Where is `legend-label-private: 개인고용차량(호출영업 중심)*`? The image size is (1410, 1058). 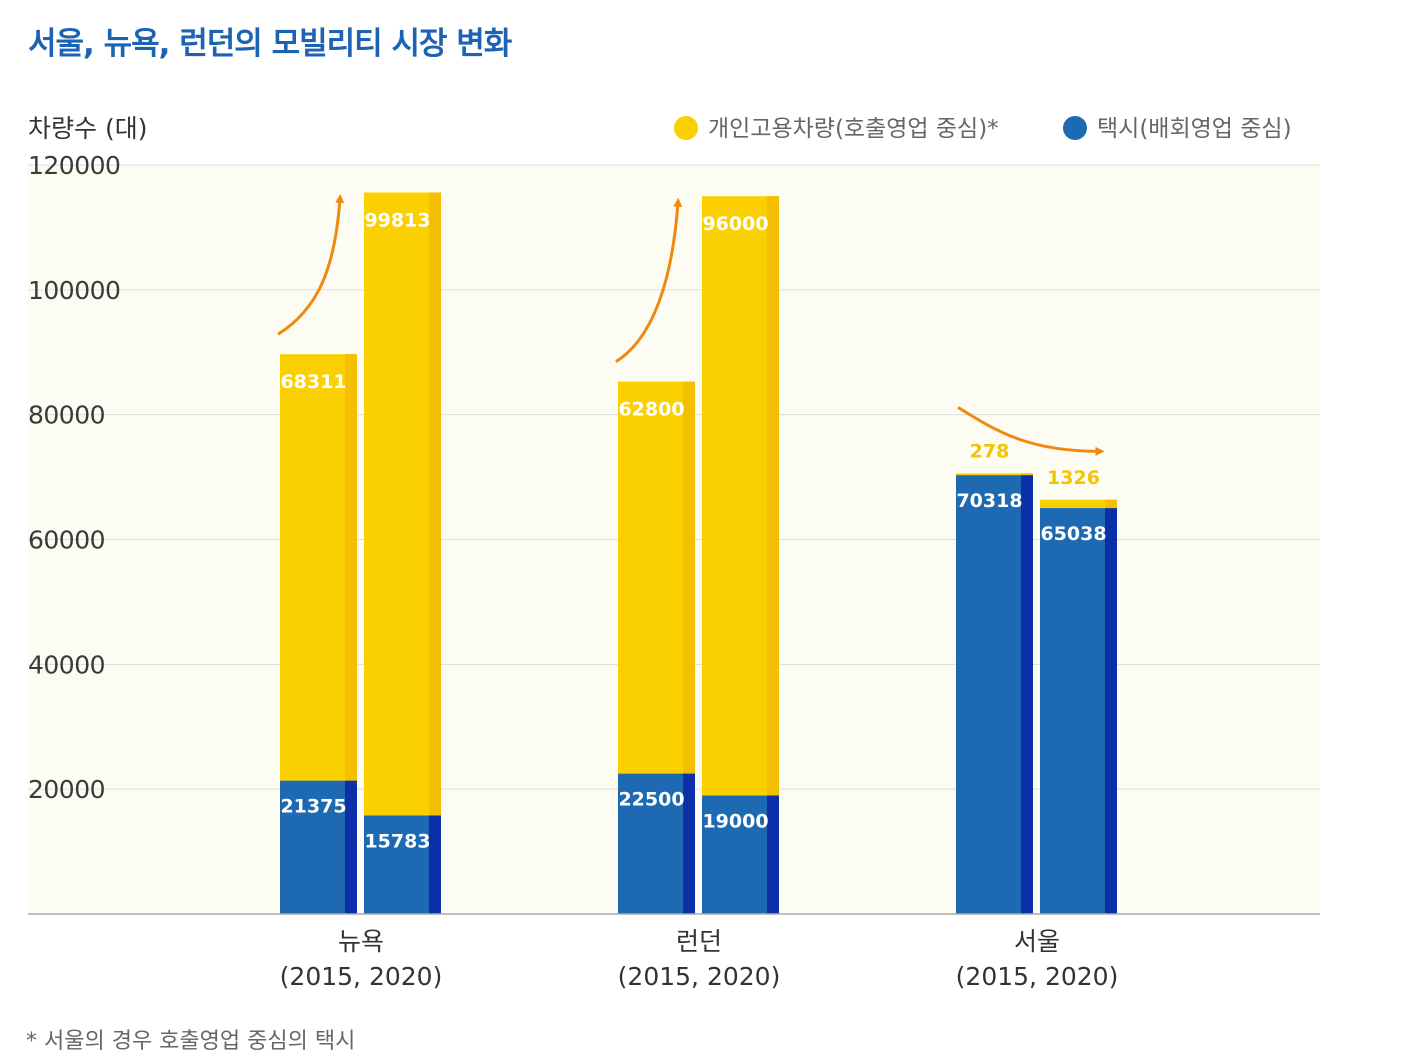
legend-label-private: 개인고용차량(호출영업 중심)* is located at coordinates (853, 129).